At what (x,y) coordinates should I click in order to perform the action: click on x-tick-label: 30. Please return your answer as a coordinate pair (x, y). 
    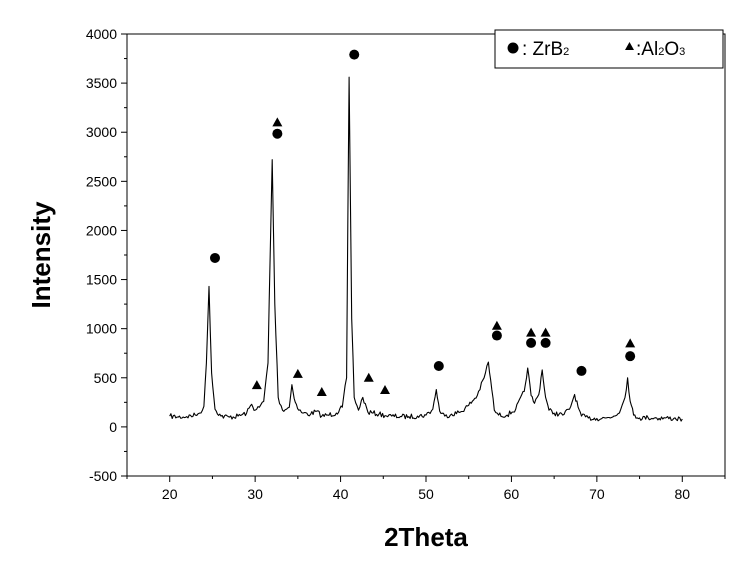
    Looking at the image, I should click on (255, 494).